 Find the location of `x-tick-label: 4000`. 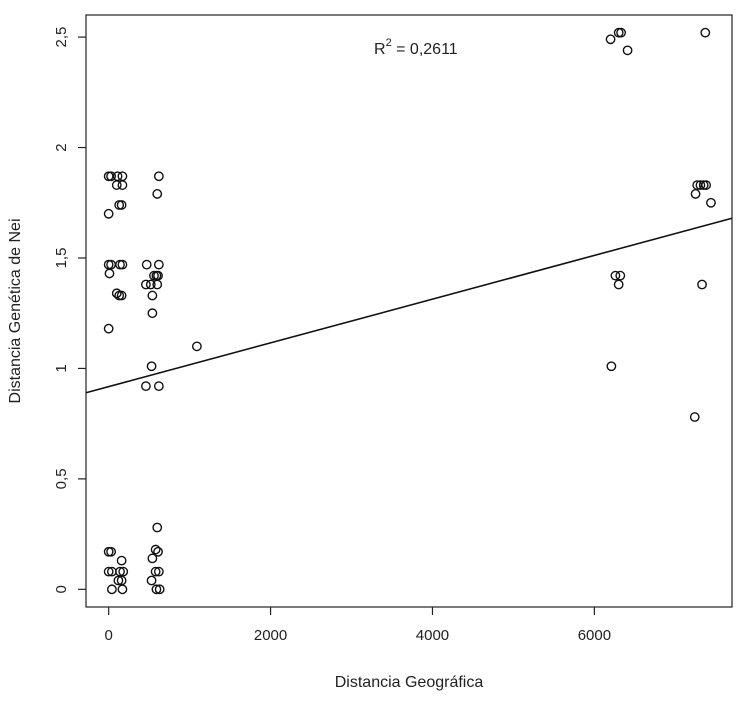

x-tick-label: 4000 is located at coordinates (432, 635).